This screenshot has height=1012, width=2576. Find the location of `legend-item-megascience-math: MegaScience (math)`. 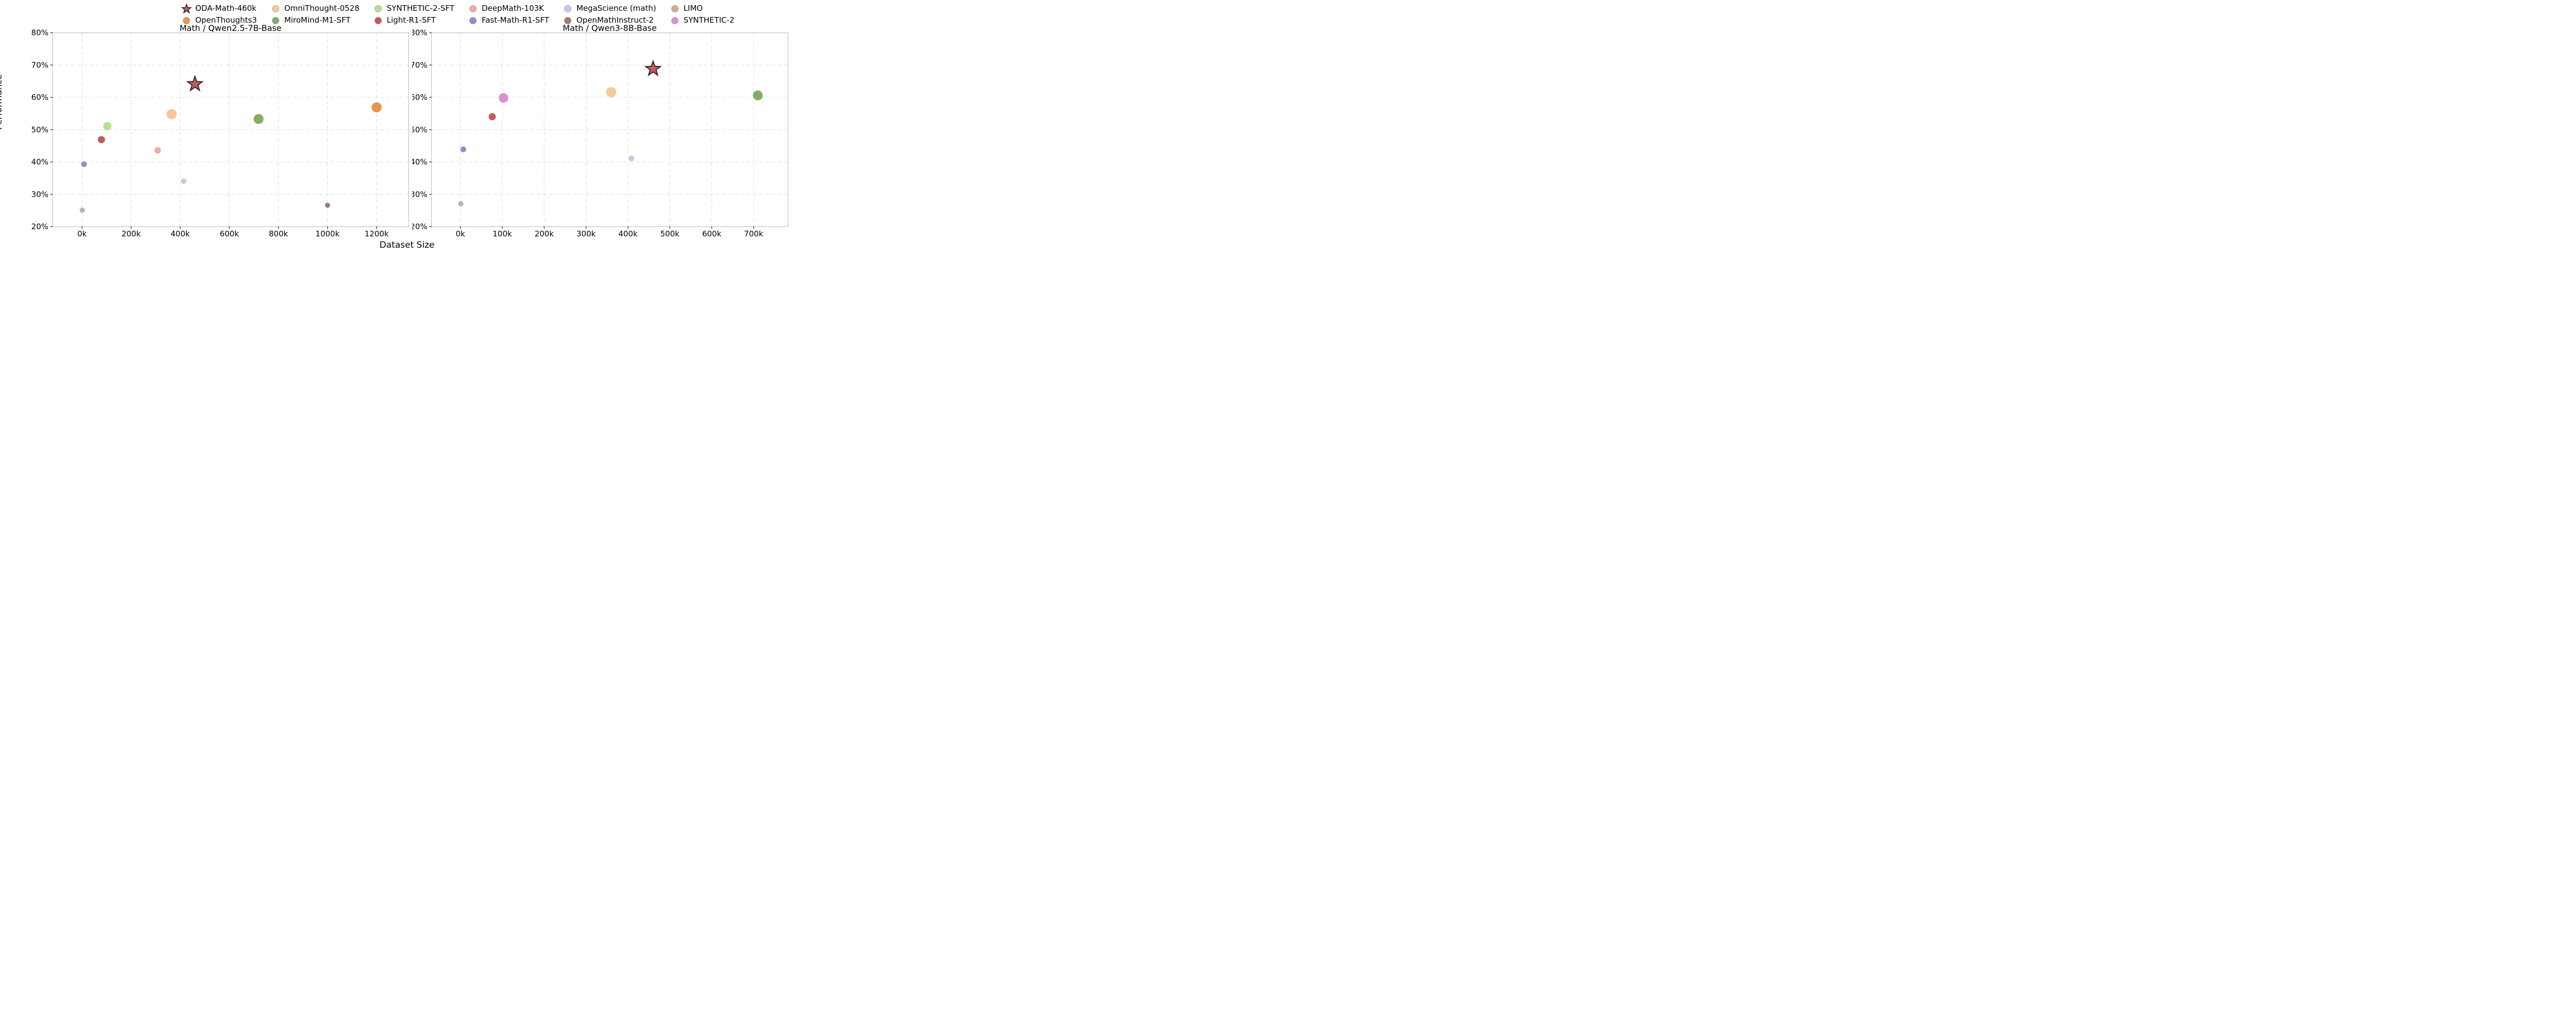

legend-item-megascience-math: MegaScience (math) is located at coordinates (609, 9).